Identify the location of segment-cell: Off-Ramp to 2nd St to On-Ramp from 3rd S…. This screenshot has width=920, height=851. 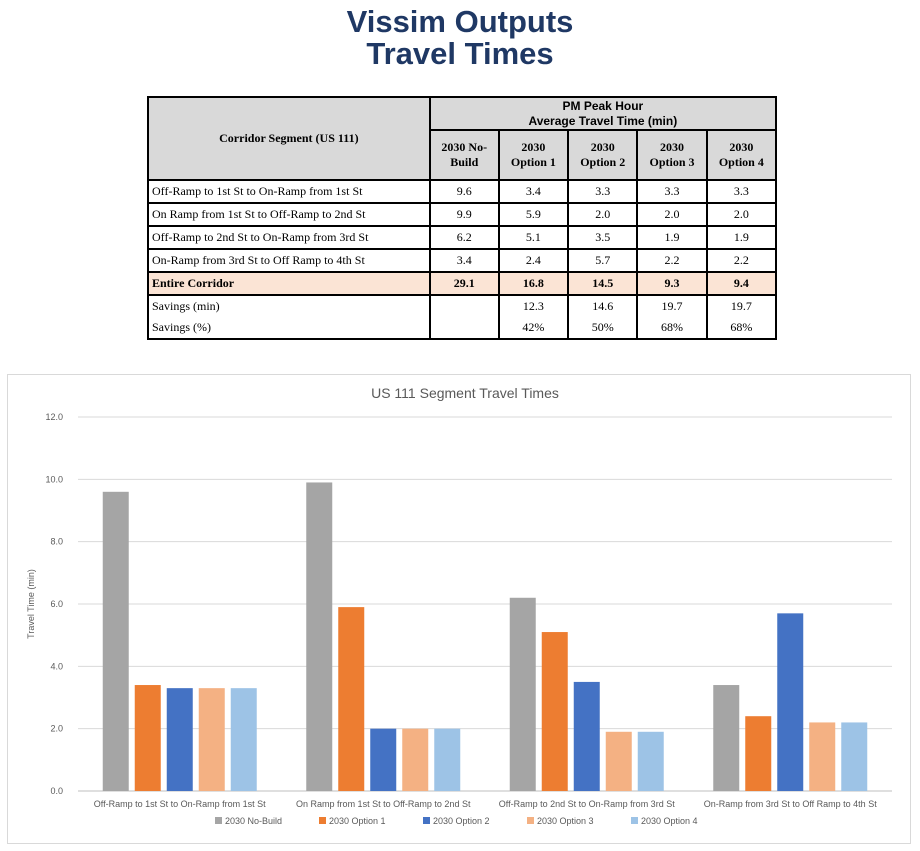
(289, 237).